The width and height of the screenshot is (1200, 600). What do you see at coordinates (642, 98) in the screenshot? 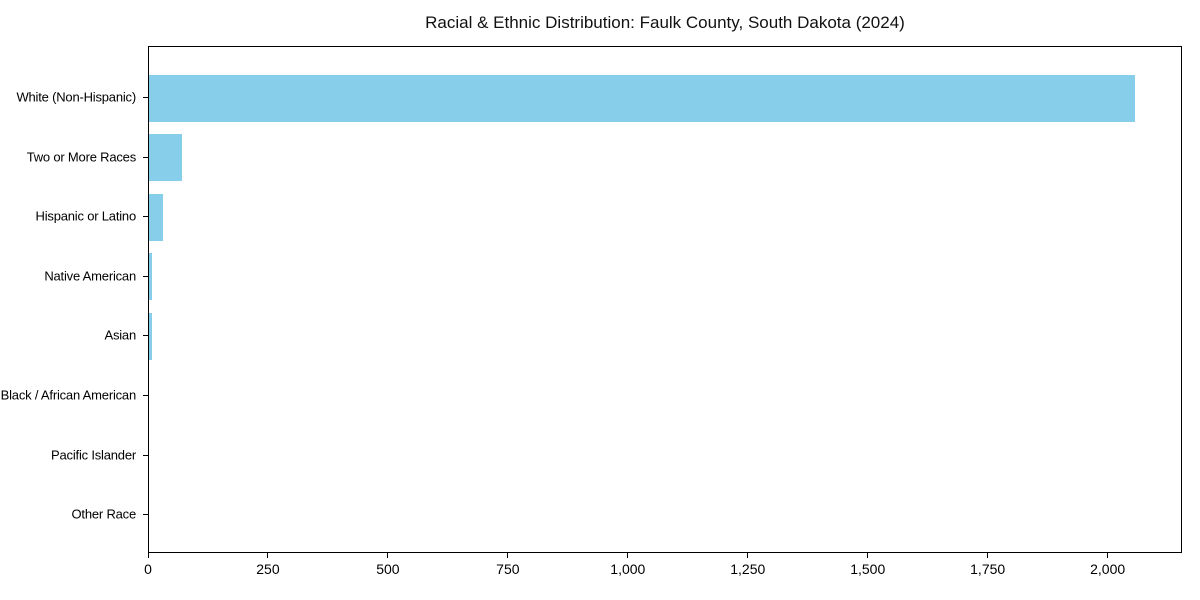
I see `bar-white-non-hispanic` at bounding box center [642, 98].